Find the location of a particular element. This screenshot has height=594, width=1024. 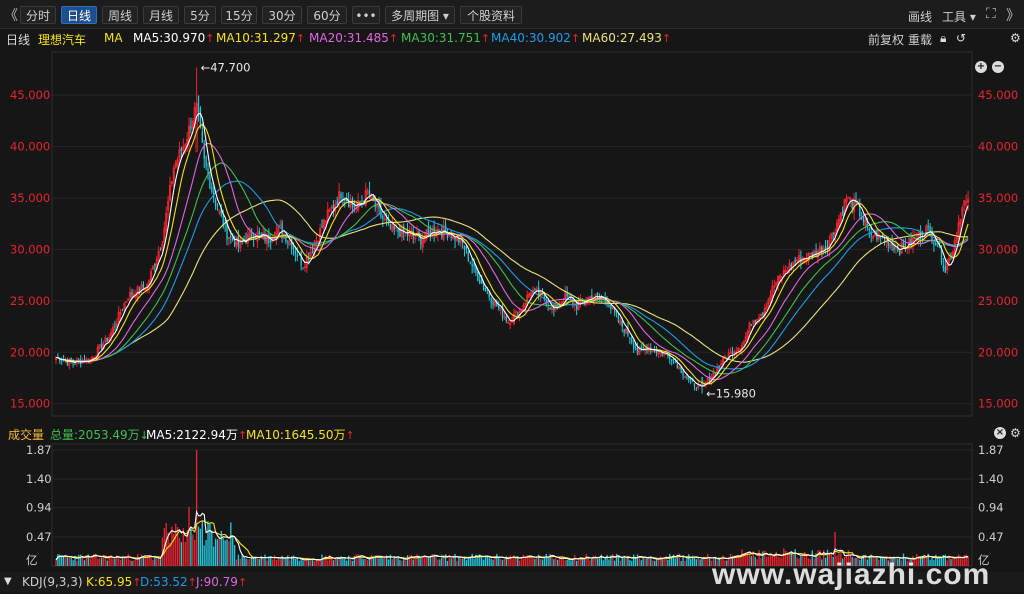

settings-icon: ⚙ is located at coordinates (1015, 38).